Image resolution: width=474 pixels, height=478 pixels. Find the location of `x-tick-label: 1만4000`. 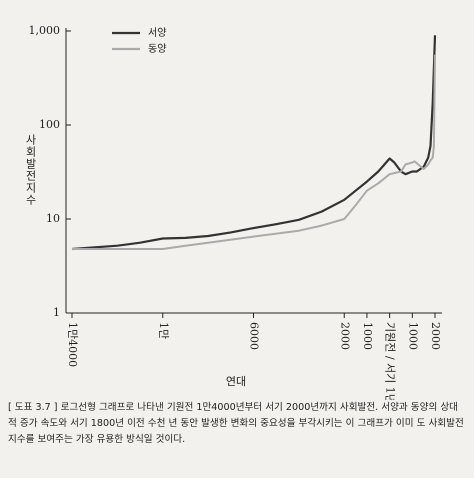

x-tick-label: 1만4000 is located at coordinates (72, 344).